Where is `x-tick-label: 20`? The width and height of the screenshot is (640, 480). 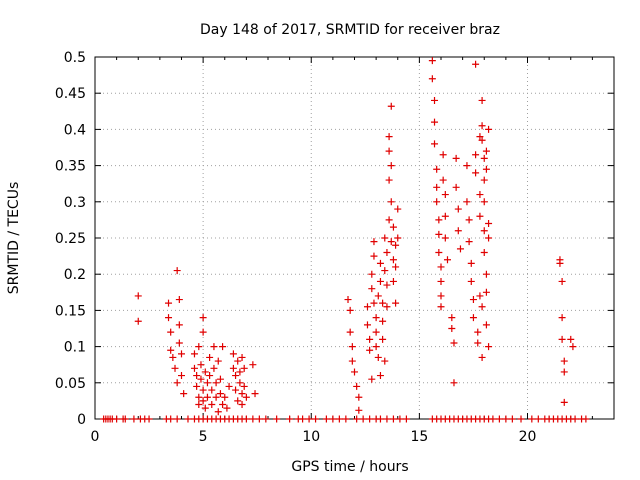 x-tick-label: 20 is located at coordinates (528, 437).